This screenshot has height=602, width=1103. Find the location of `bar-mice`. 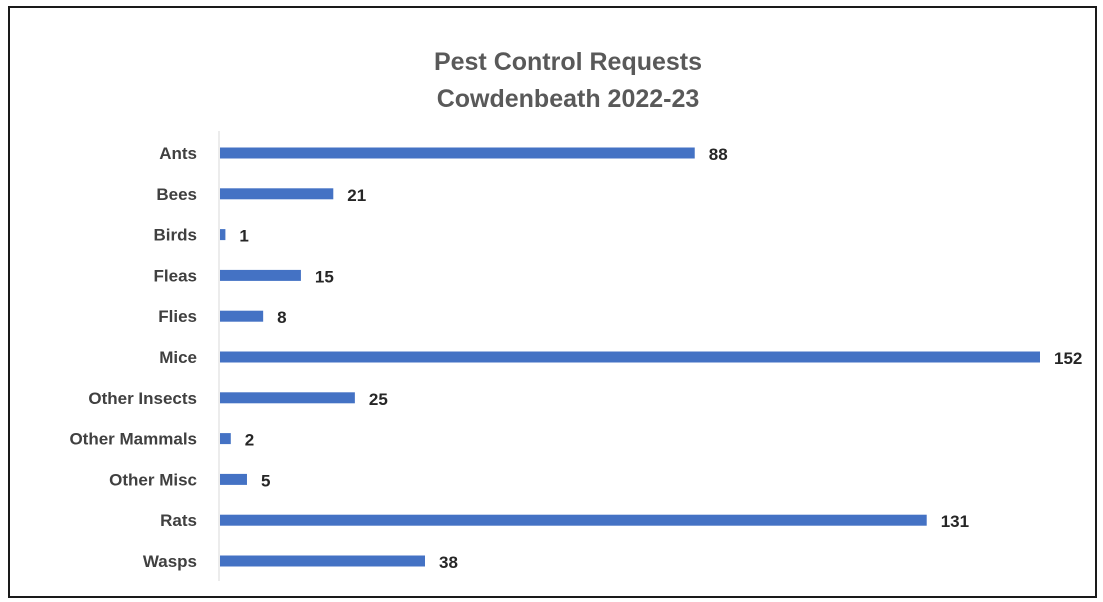

bar-mice is located at coordinates (630, 357).